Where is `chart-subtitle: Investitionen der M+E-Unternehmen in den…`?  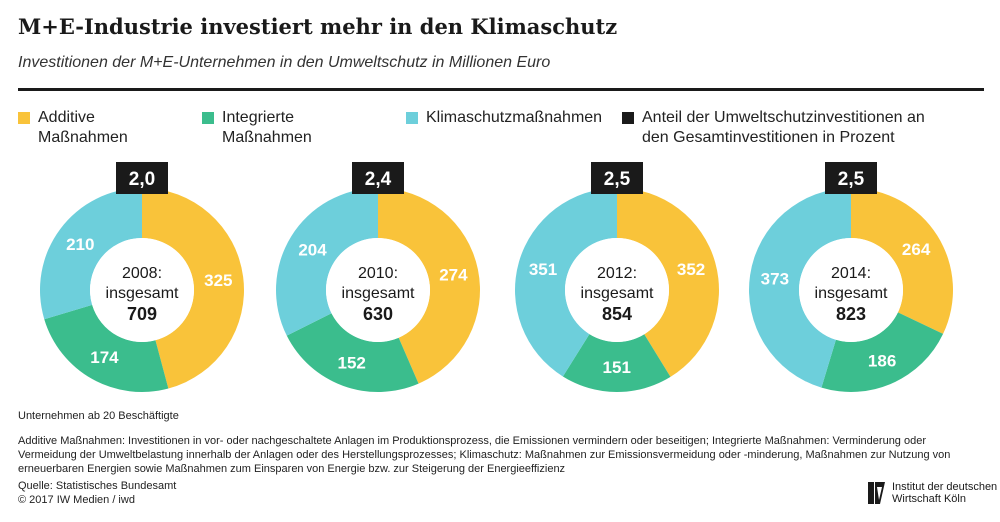
chart-subtitle: Investitionen der M+E-Unternehmen in den… is located at coordinates (284, 62).